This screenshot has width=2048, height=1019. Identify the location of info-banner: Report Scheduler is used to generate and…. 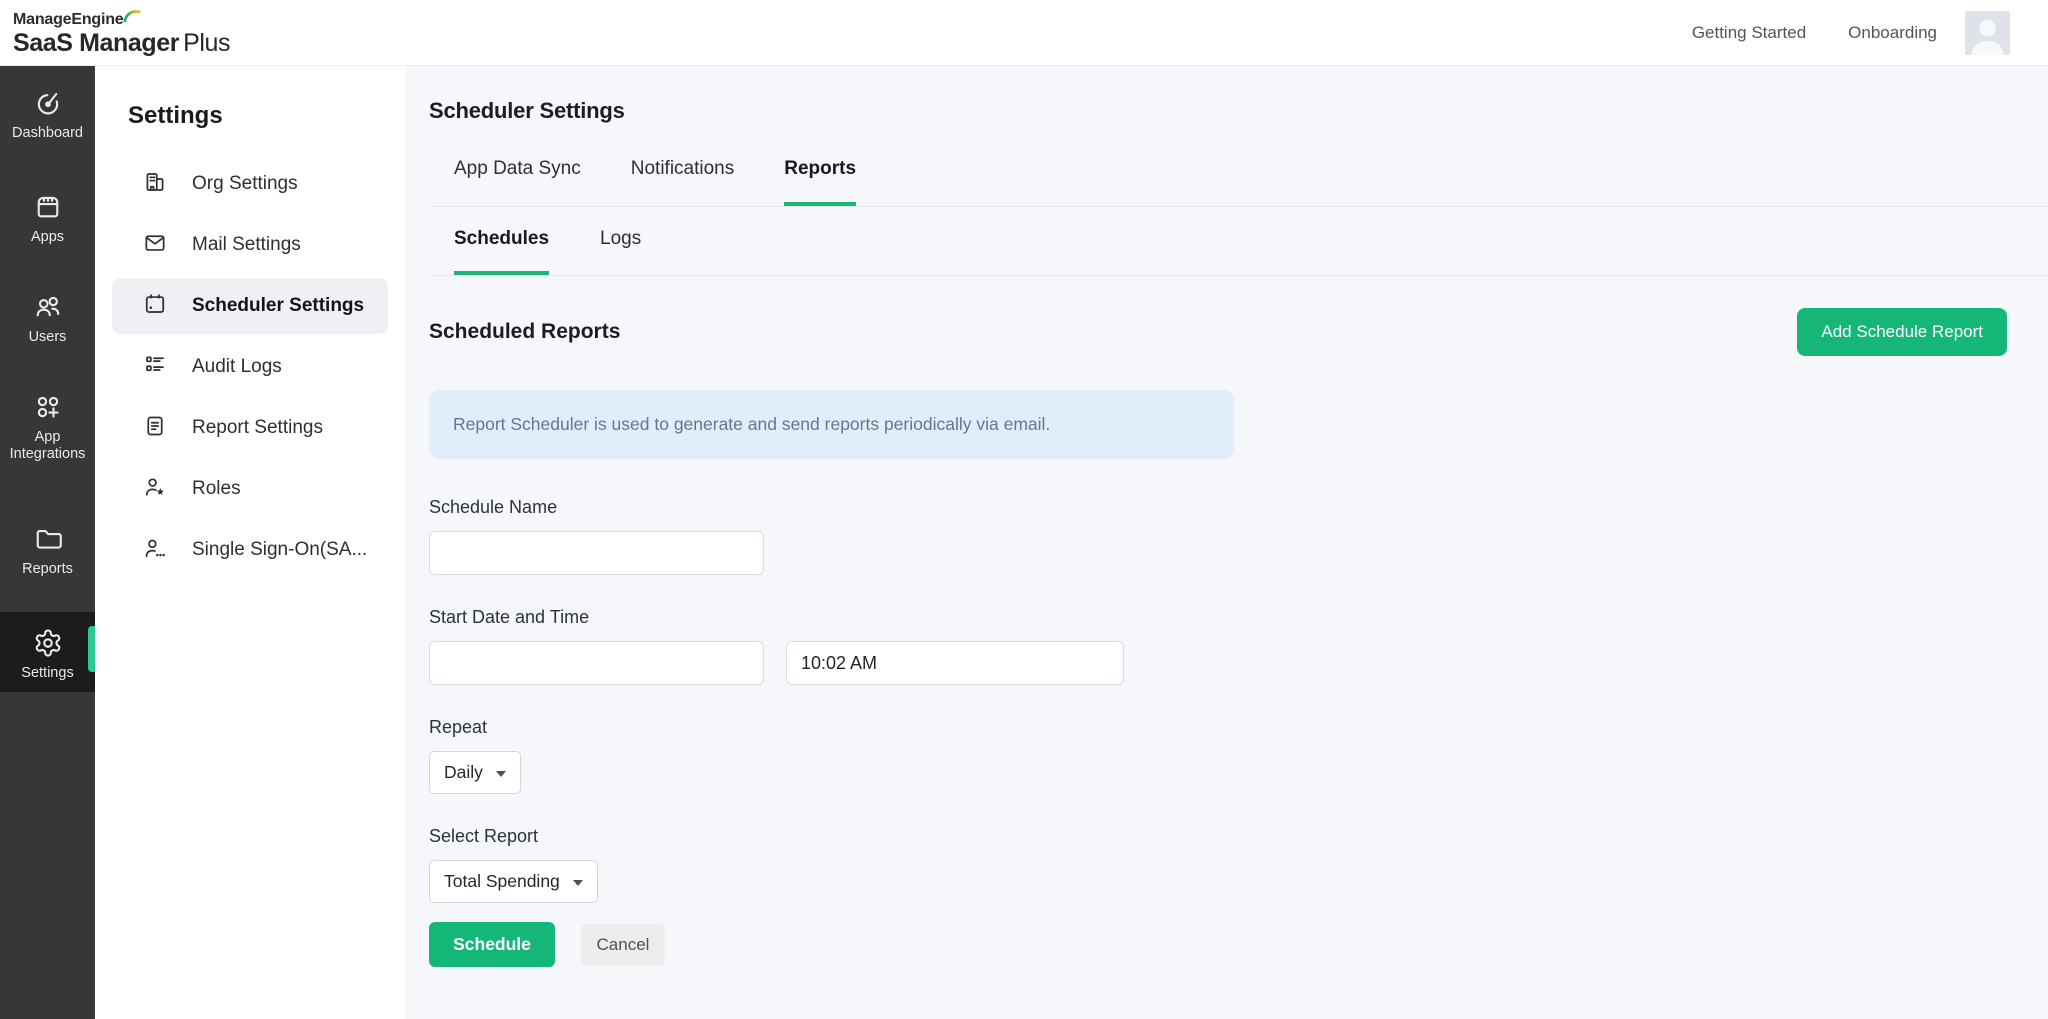
(831, 424).